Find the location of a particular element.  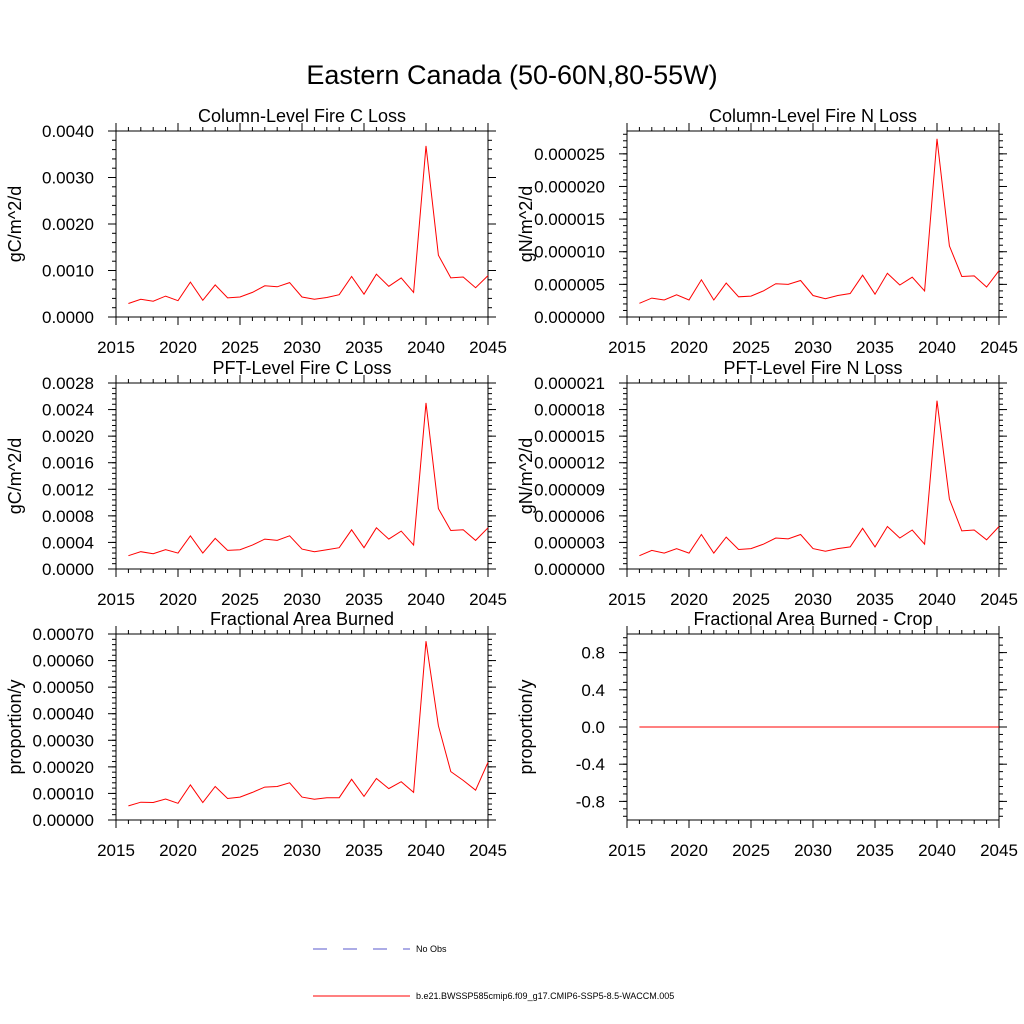

chart-title: PFT-Level Fire C Loss is located at coordinates (301, 368).